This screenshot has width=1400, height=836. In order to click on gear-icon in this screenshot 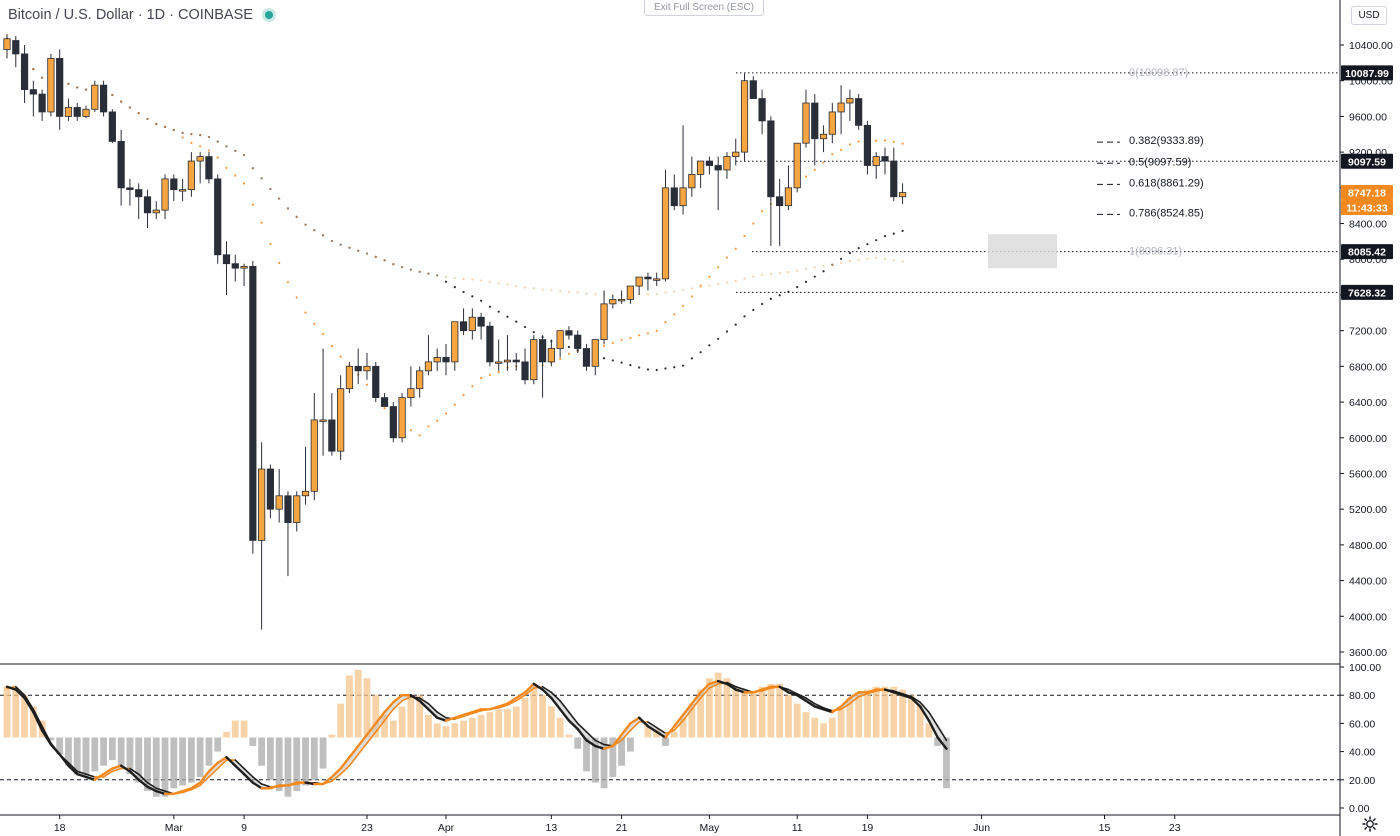, I will do `click(1370, 824)`.